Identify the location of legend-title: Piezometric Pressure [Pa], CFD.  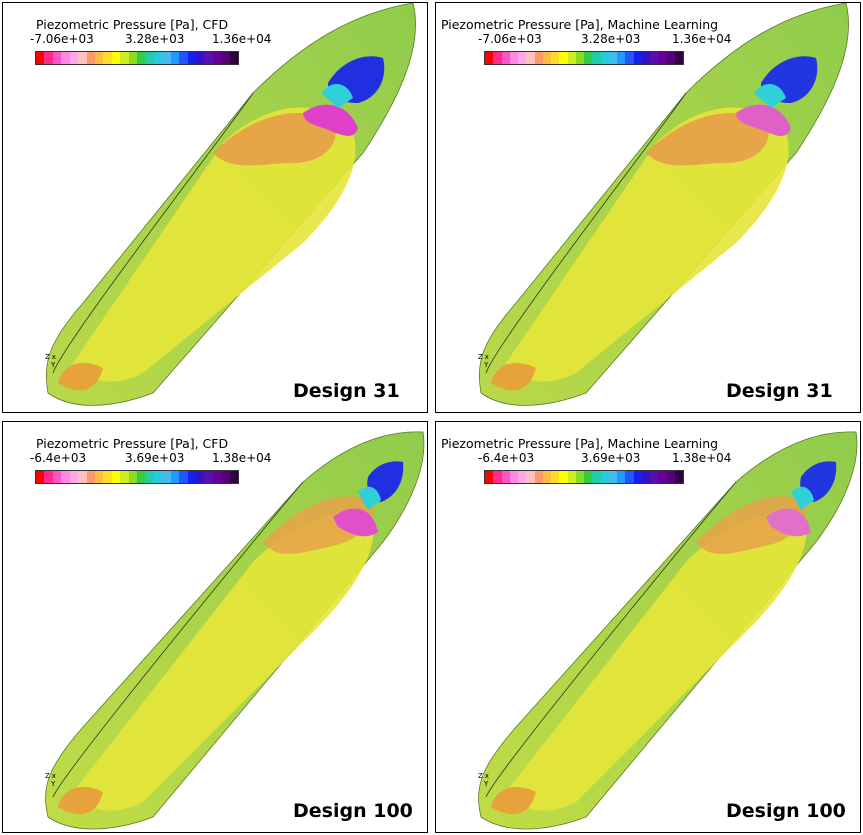
(132, 24).